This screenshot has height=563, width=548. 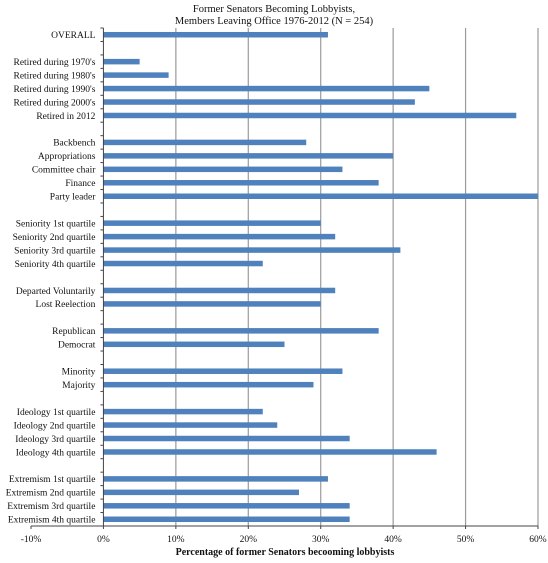 What do you see at coordinates (65, 117) in the screenshot?
I see `category-label: Retired in 2012` at bounding box center [65, 117].